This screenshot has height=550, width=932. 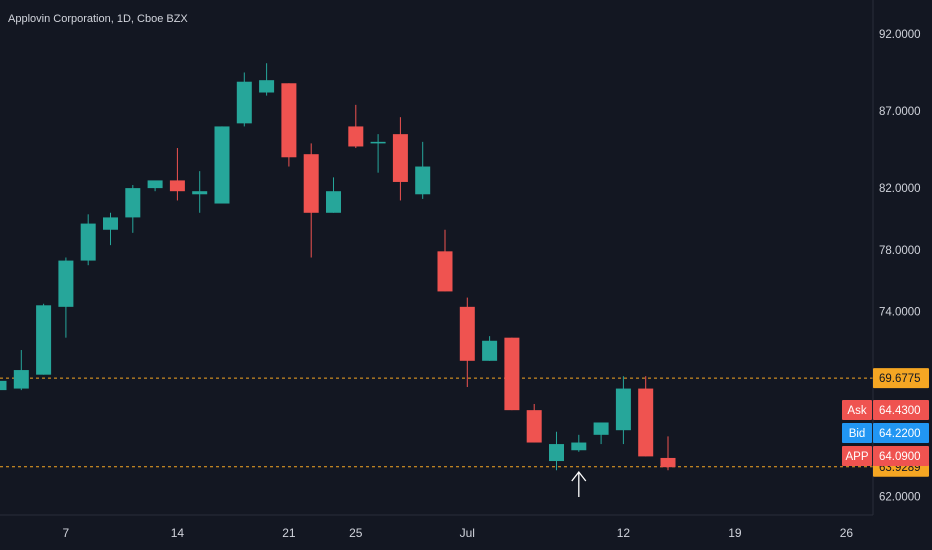 I want to click on price-level-badge, so click(x=901, y=378).